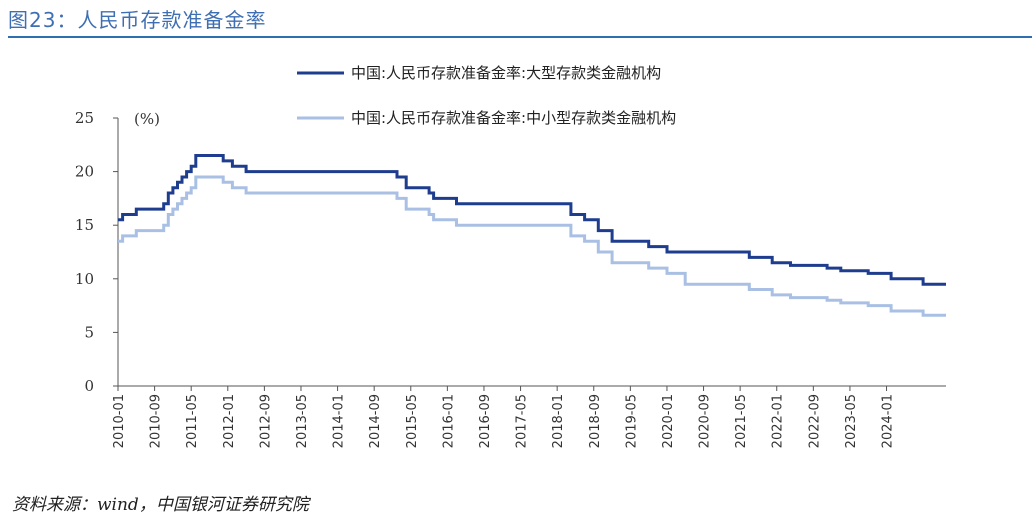 This screenshot has height=527, width=1036. Describe the element at coordinates (522, 421) in the screenshot. I see `x-tick-label: 2017-05` at that location.